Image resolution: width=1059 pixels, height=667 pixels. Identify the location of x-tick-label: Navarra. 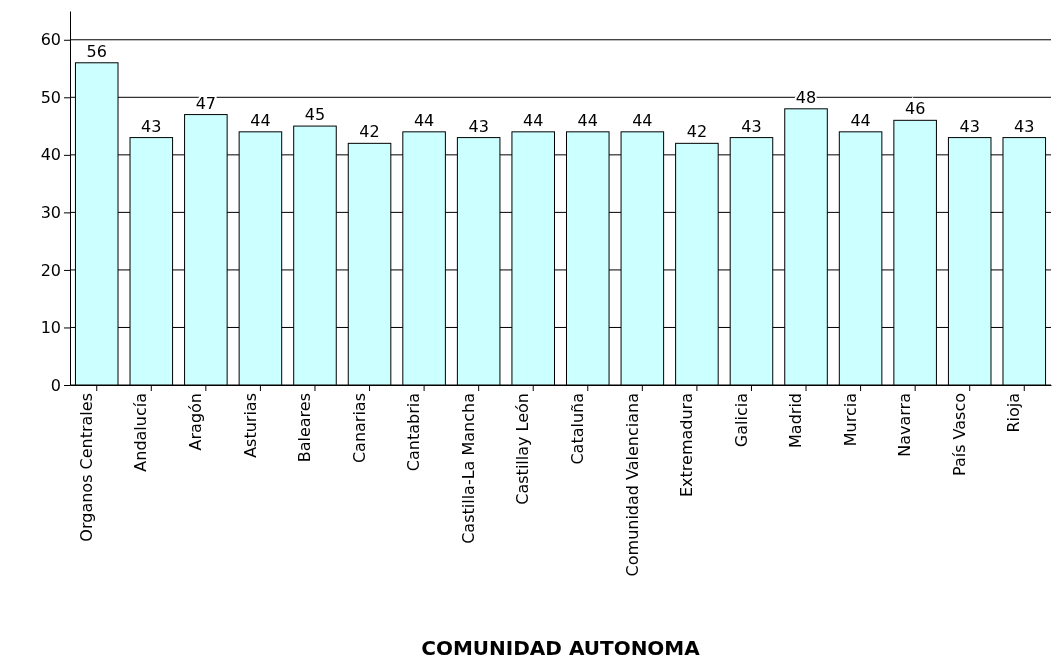
(905, 425).